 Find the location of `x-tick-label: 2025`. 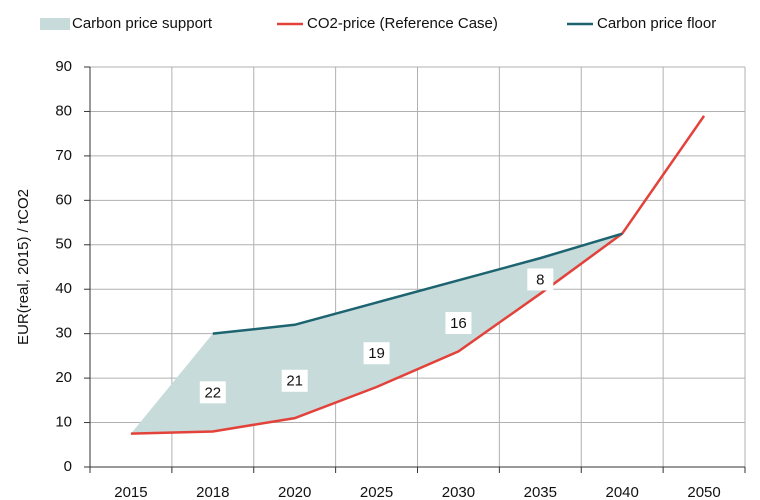

x-tick-label: 2025 is located at coordinates (376, 492).